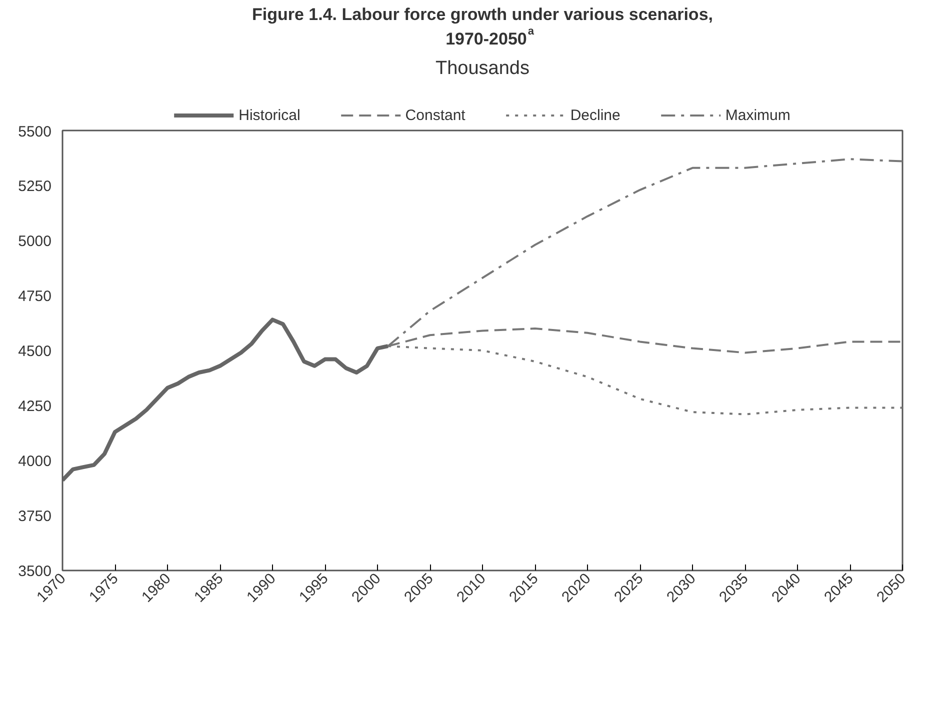 This screenshot has width=943, height=726. What do you see at coordinates (35, 186) in the screenshot?
I see `y-tick-label: 5250` at bounding box center [35, 186].